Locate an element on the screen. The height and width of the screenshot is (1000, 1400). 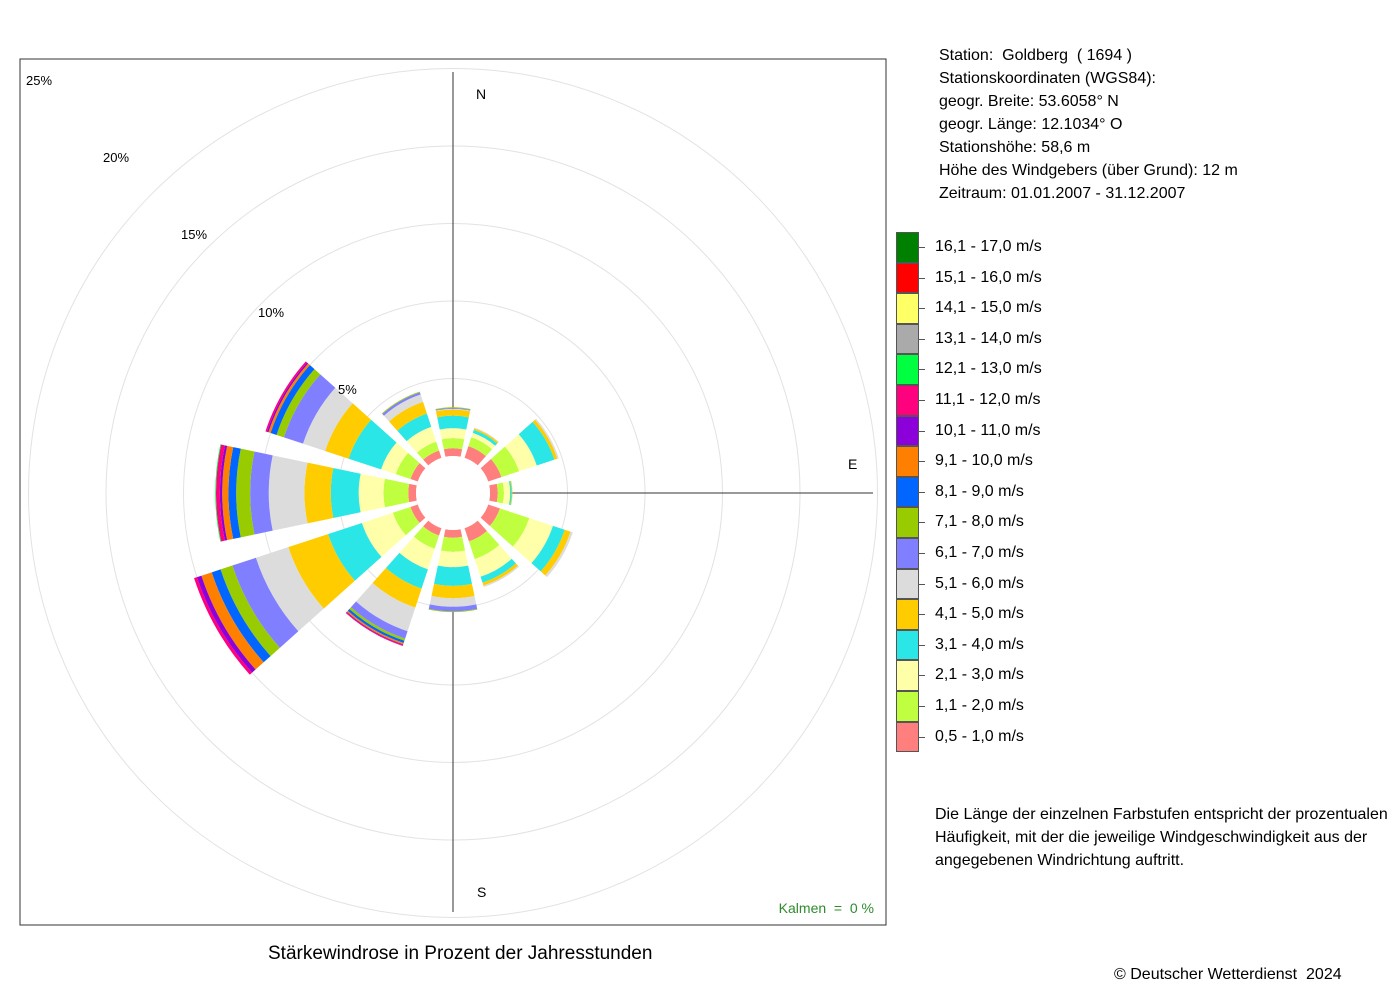
center-hole is located at coordinates (453, 493).